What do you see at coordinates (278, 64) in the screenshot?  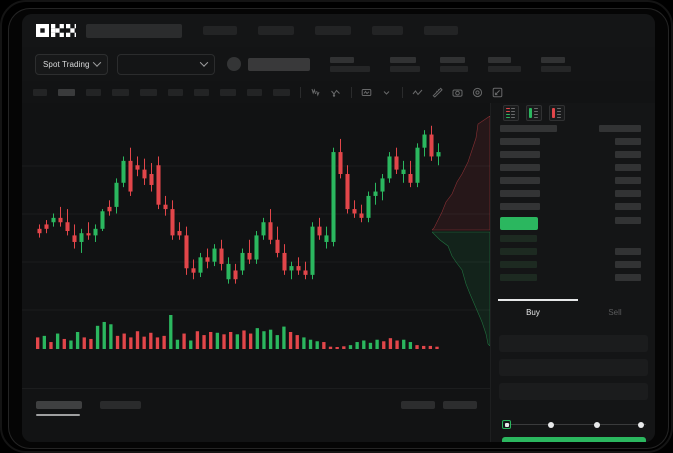 I see `pair-name-placeholder` at bounding box center [278, 64].